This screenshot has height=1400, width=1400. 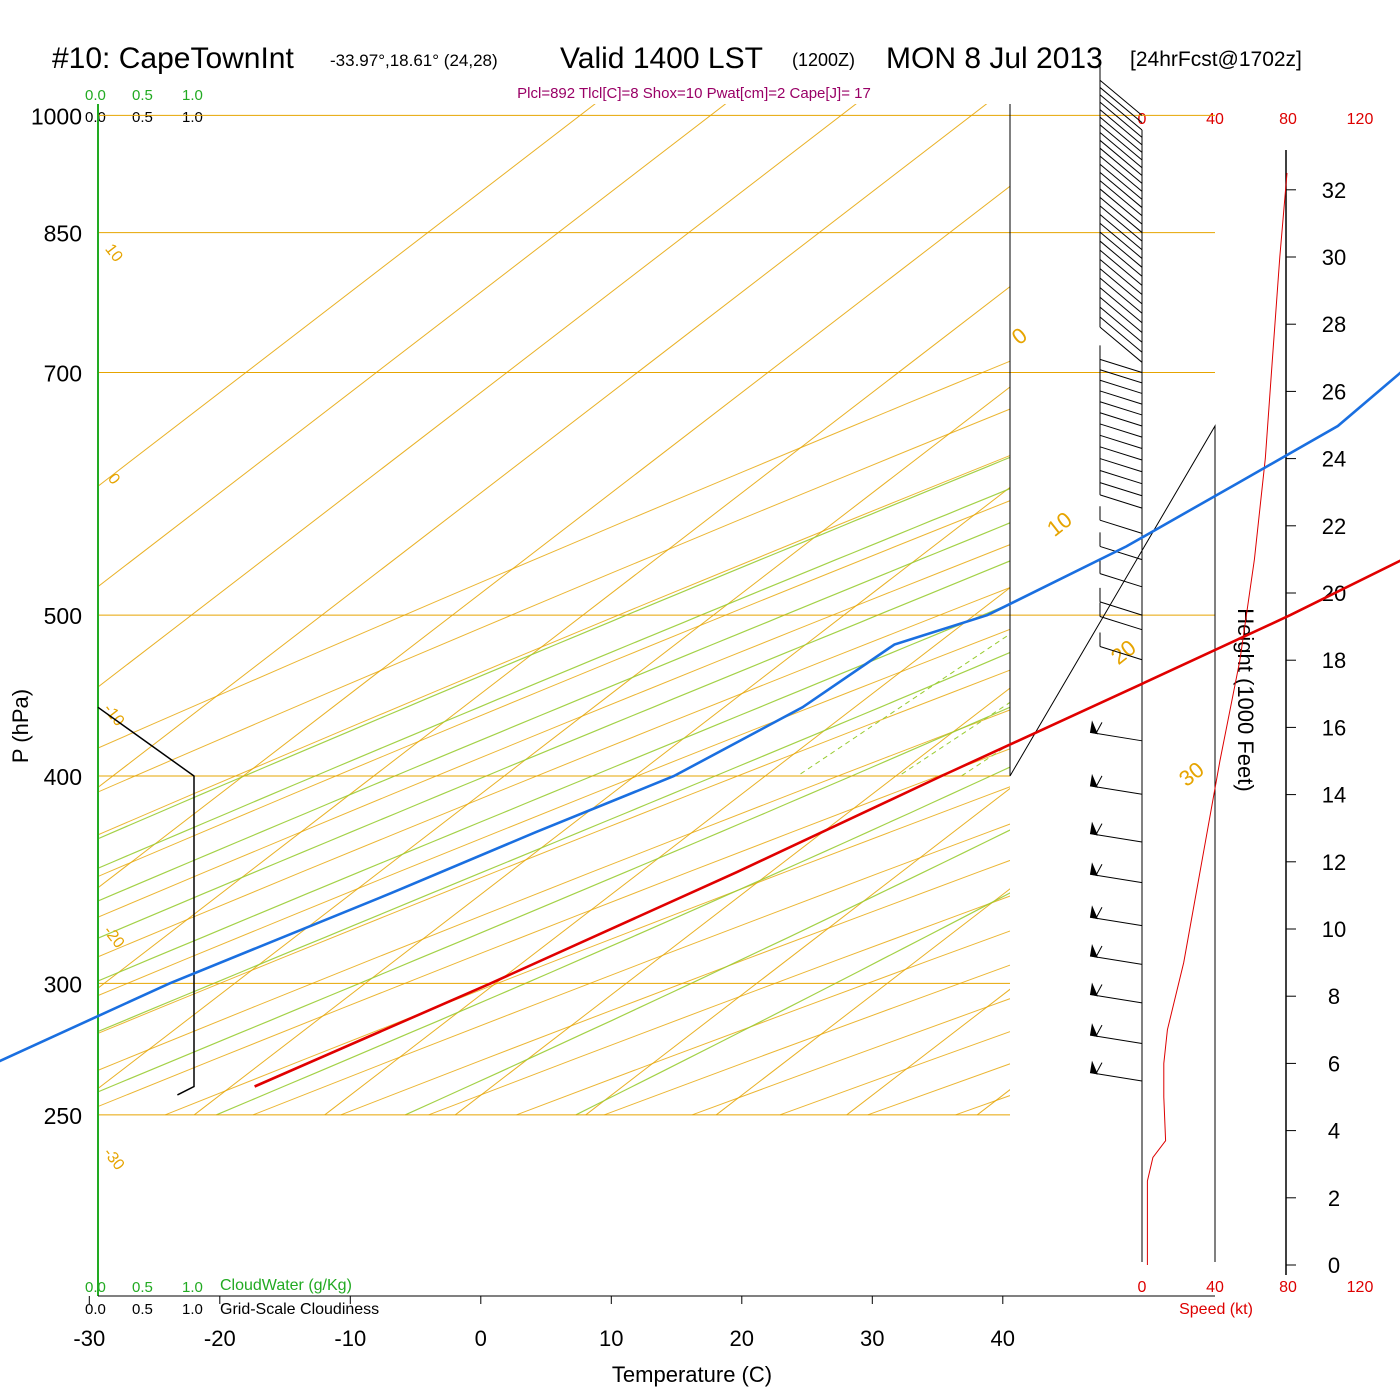 What do you see at coordinates (1360, 1287) in the screenshot?
I see `speed-tick-bottom: 120` at bounding box center [1360, 1287].